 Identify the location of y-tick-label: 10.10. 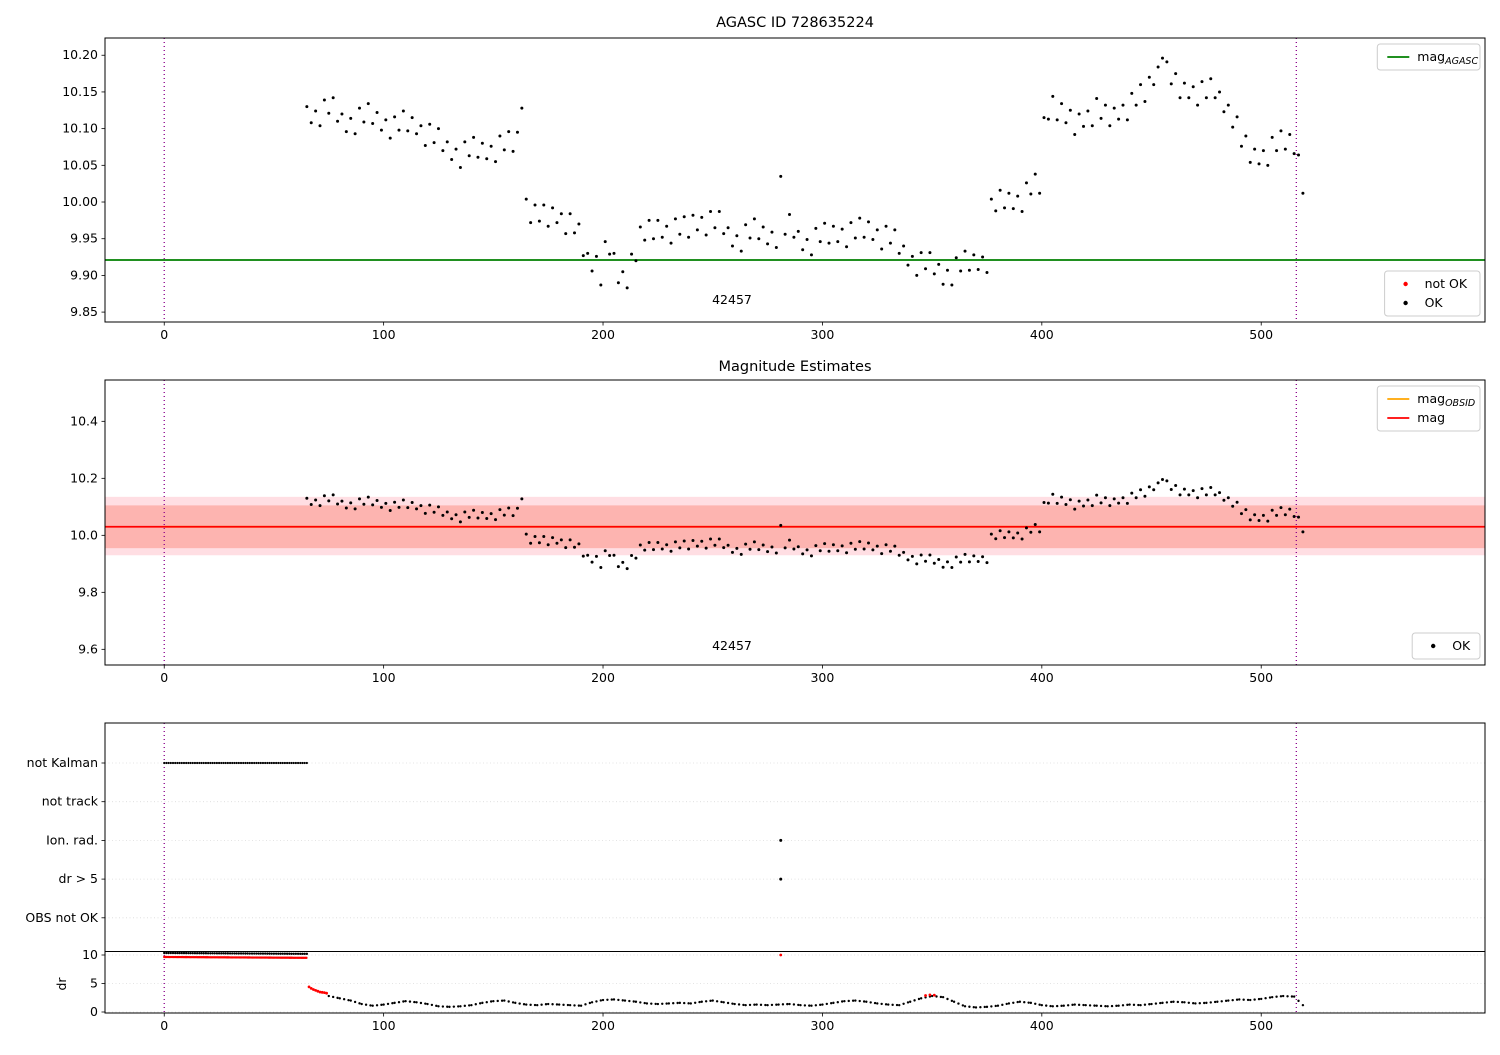
(80, 128).